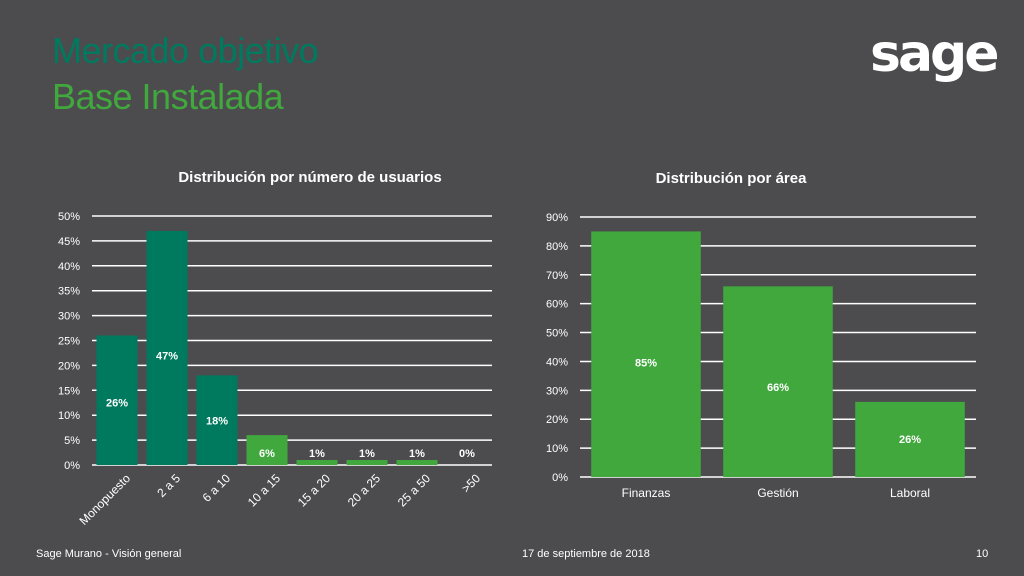 The height and width of the screenshot is (576, 1024). Describe the element at coordinates (586, 554) in the screenshot. I see `footer-date: 17 de septiembre de 2018` at that location.